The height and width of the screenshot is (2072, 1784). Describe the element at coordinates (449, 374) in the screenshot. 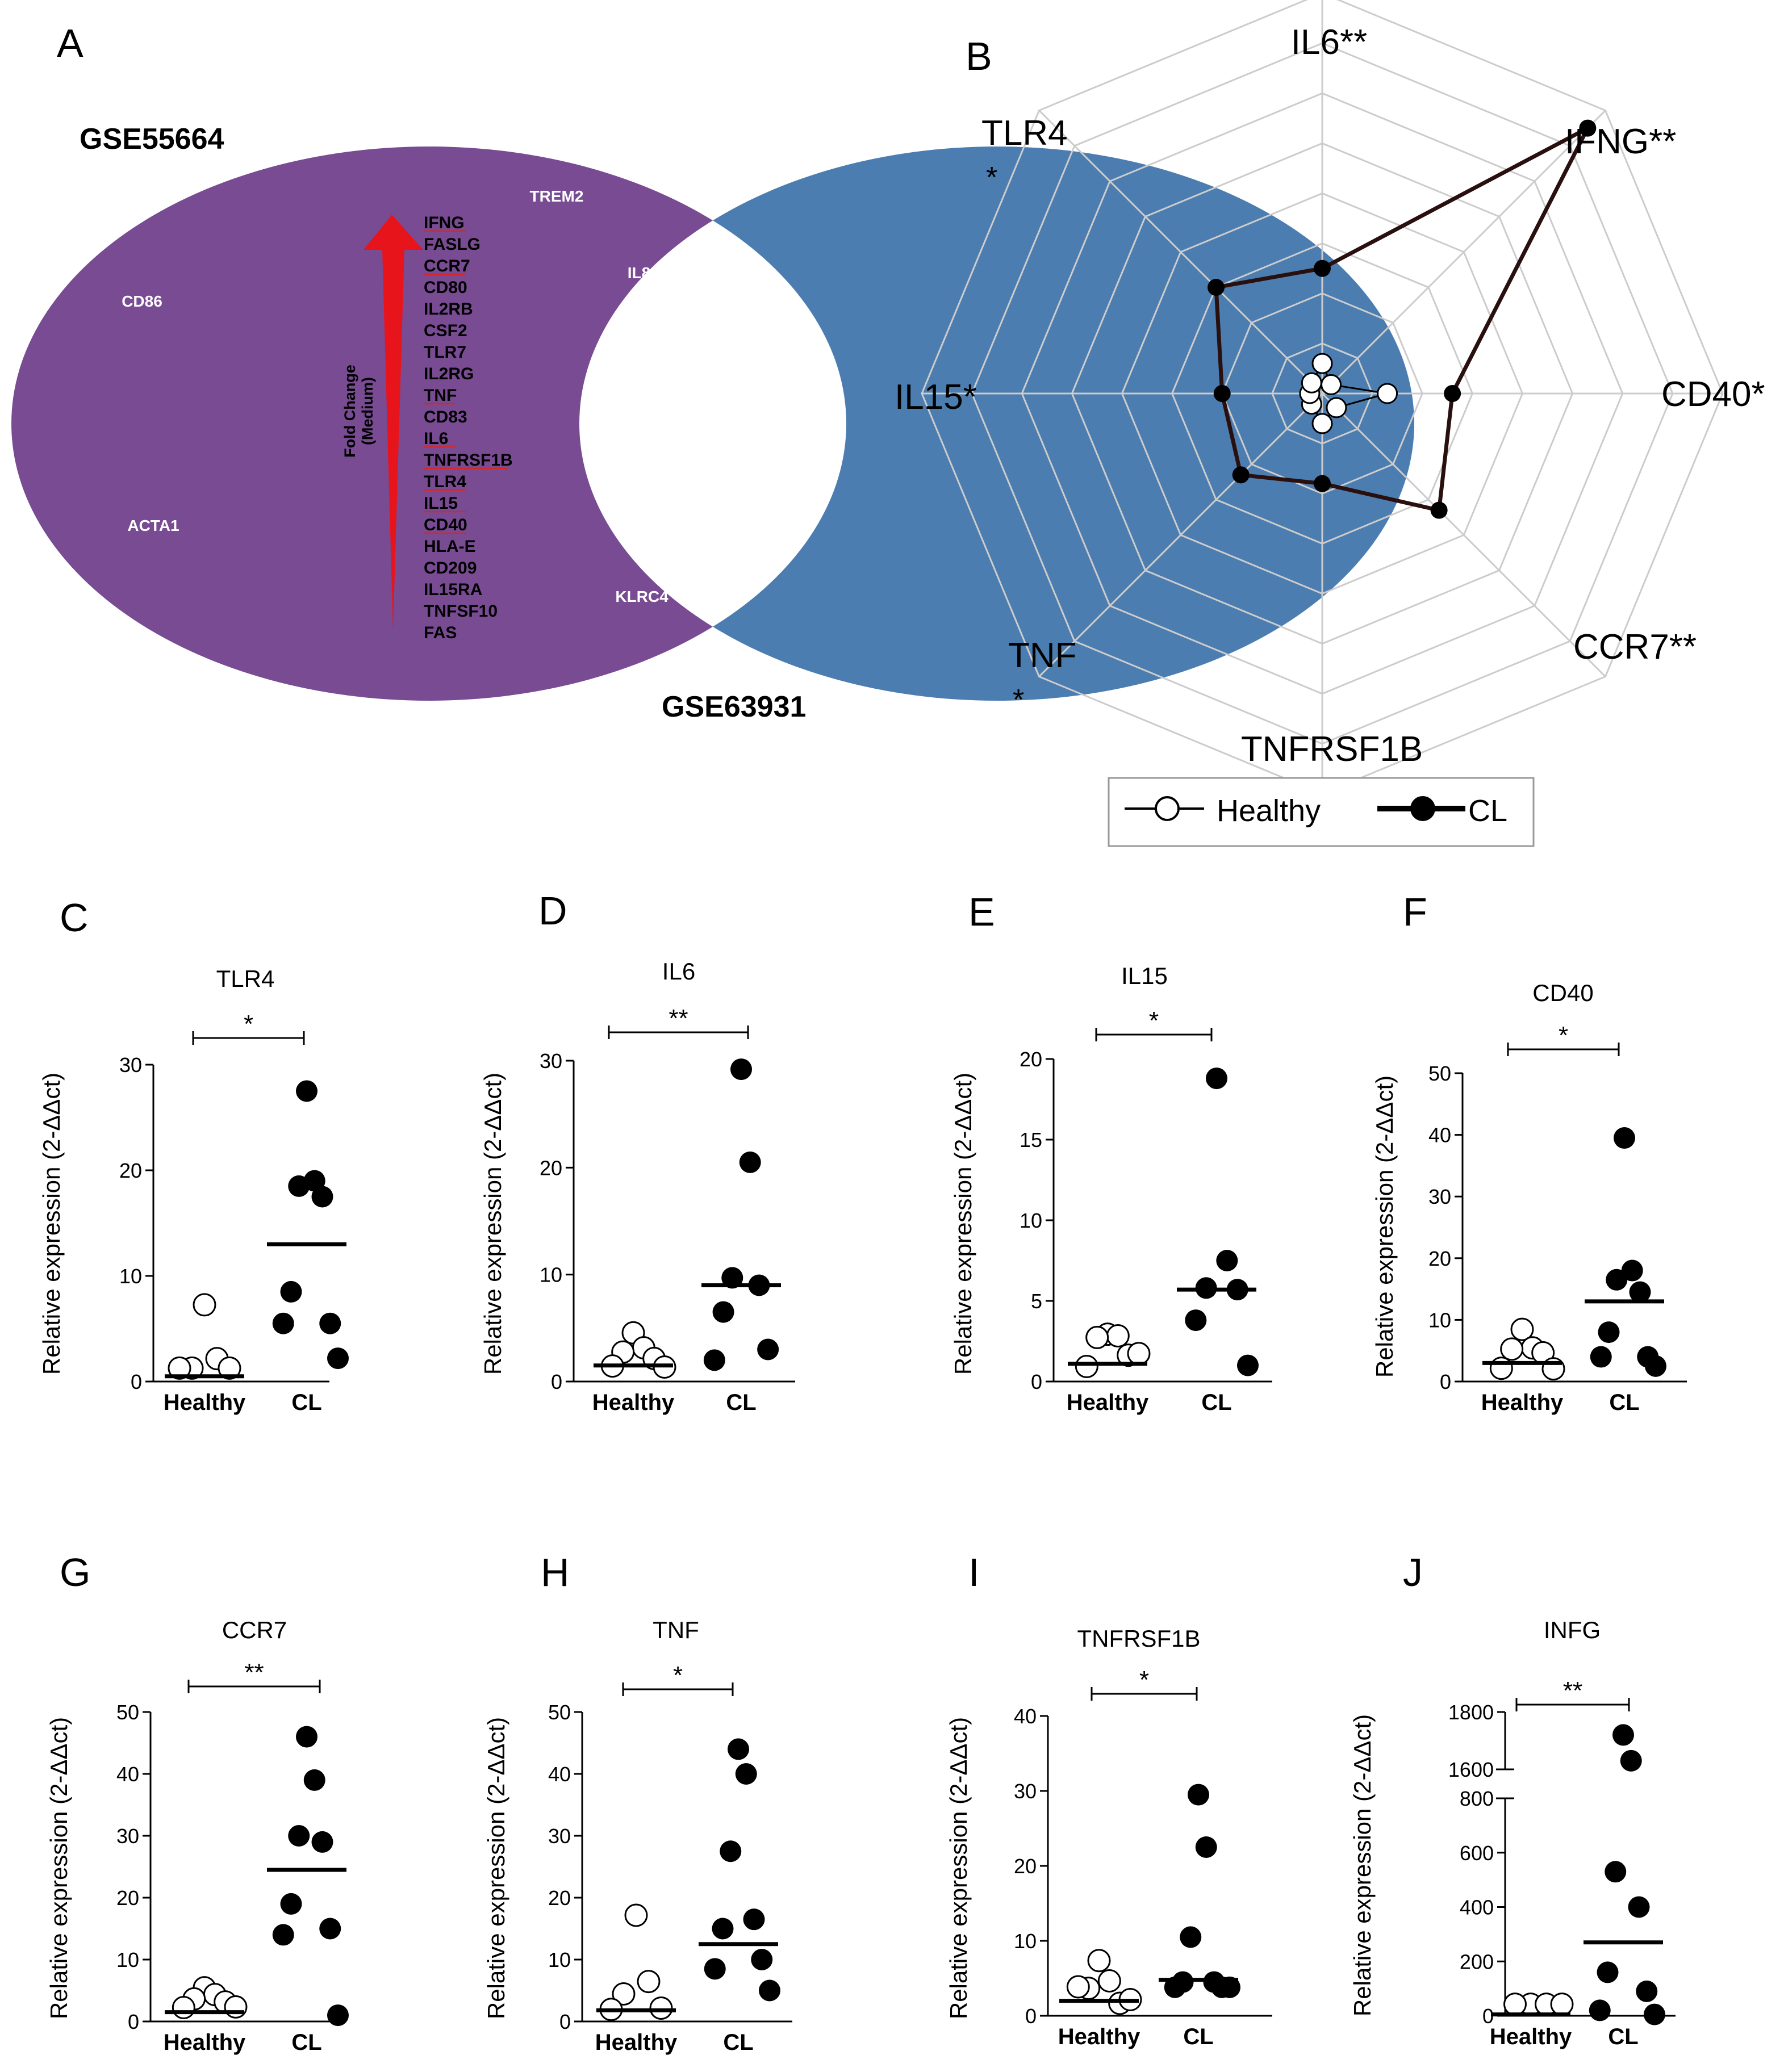

I see `venn-gene-il2rg: IL2RG` at that location.